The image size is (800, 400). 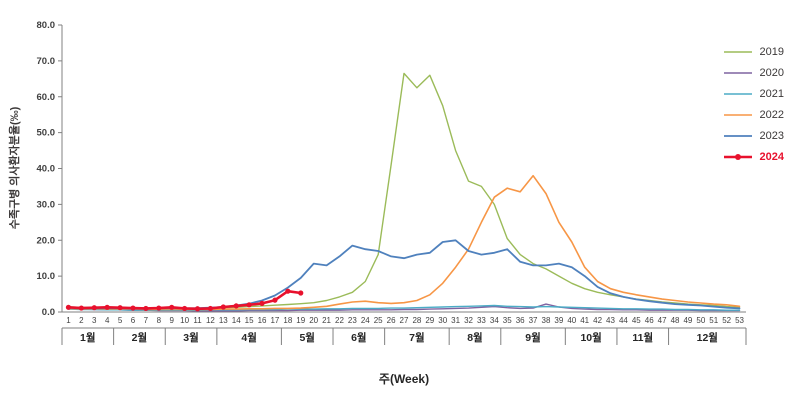 What do you see at coordinates (46, 25) in the screenshot?
I see `y-tick-label: 80.0` at bounding box center [46, 25].